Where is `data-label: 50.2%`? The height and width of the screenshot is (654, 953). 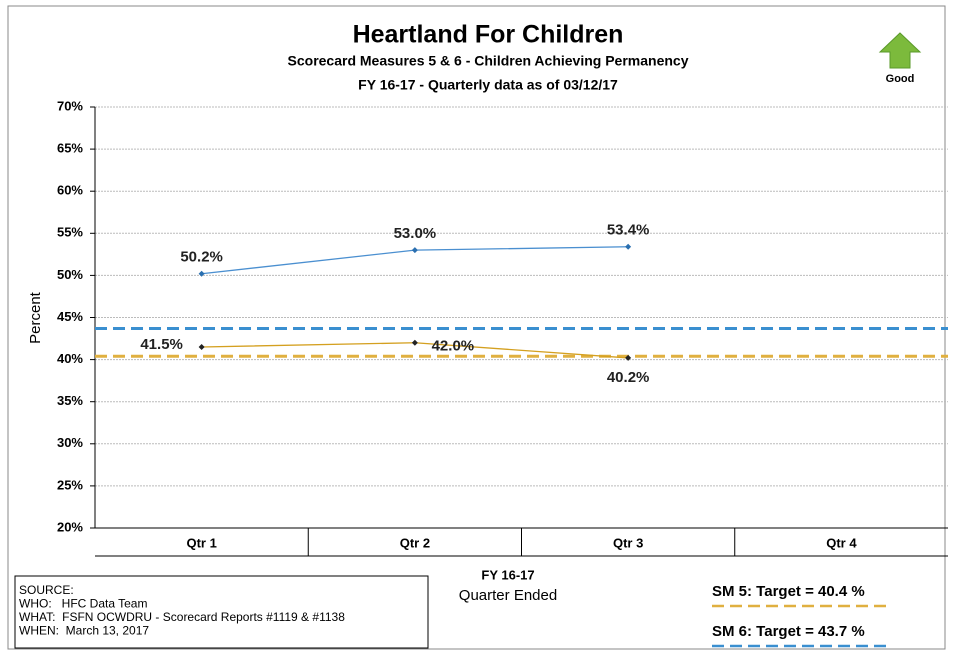
data-label: 50.2% is located at coordinates (201, 257).